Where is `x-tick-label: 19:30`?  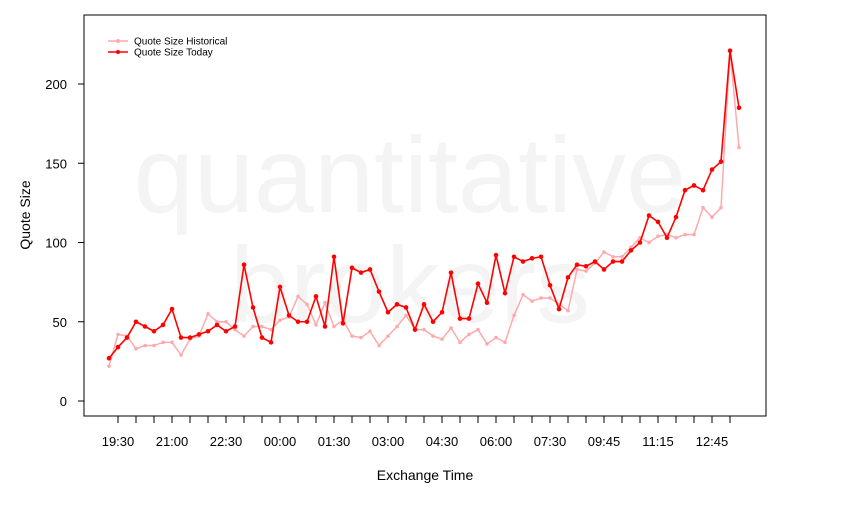 x-tick-label: 19:30 is located at coordinates (118, 441).